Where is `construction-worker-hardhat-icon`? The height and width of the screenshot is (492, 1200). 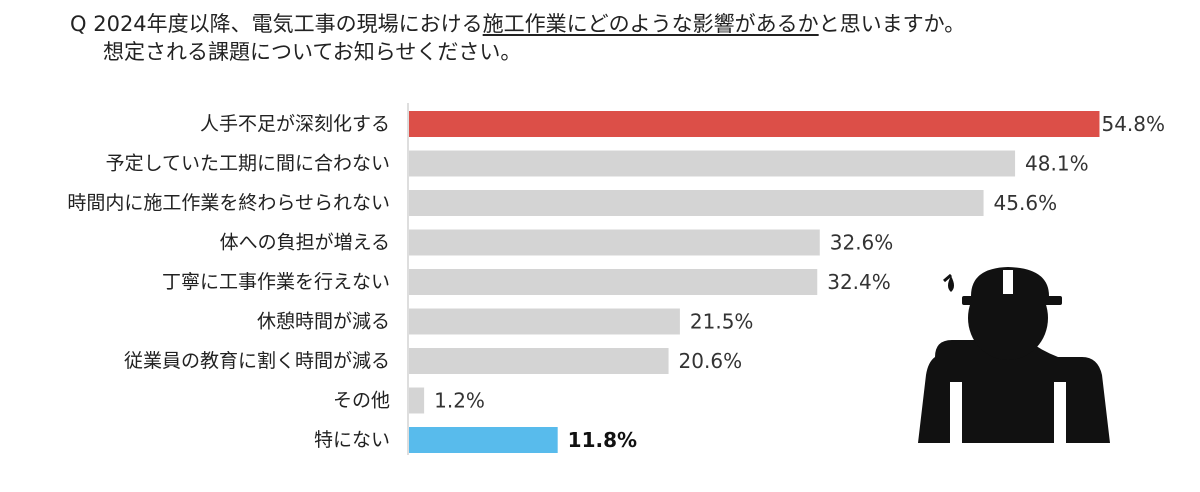 construction-worker-hardhat-icon is located at coordinates (1014, 352).